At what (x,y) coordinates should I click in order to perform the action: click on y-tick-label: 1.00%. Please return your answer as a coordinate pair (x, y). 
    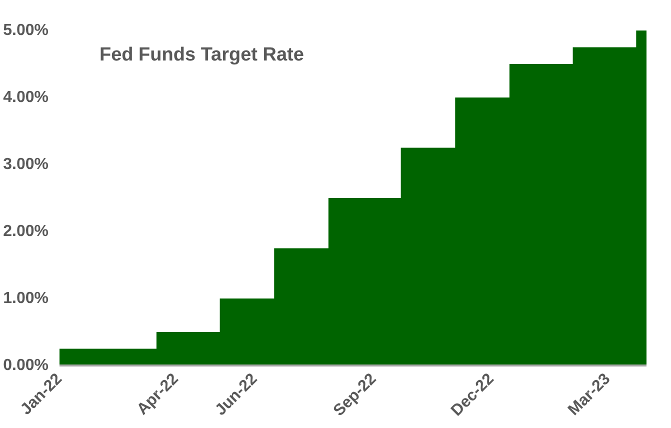
    Looking at the image, I should click on (26, 298).